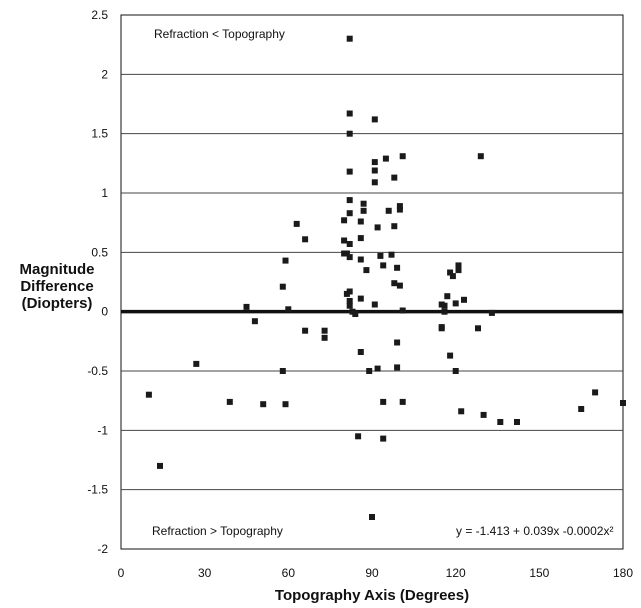  I want to click on y-axis-title-line-2: Difference, so click(56, 286).